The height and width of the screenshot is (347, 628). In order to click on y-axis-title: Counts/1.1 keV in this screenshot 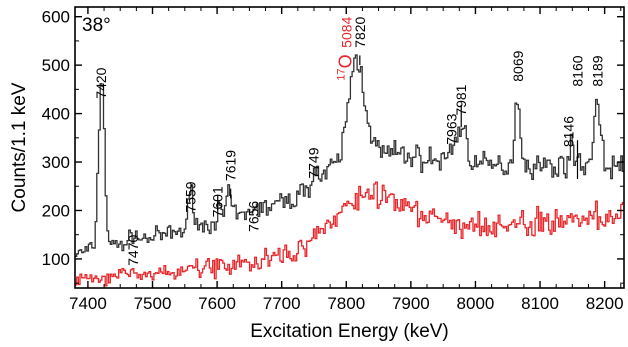, I will do `click(19, 147)`.